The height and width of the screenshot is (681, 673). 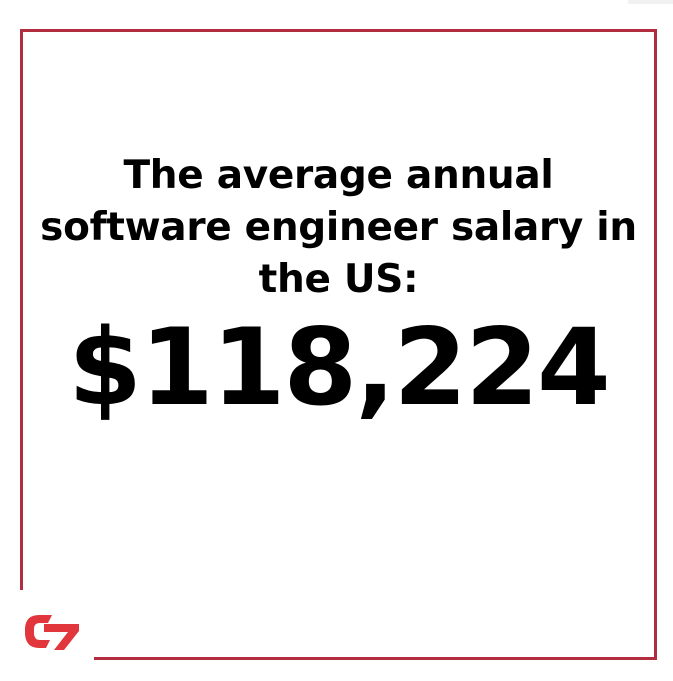 I want to click on brand-logo-icon, so click(x=52, y=632).